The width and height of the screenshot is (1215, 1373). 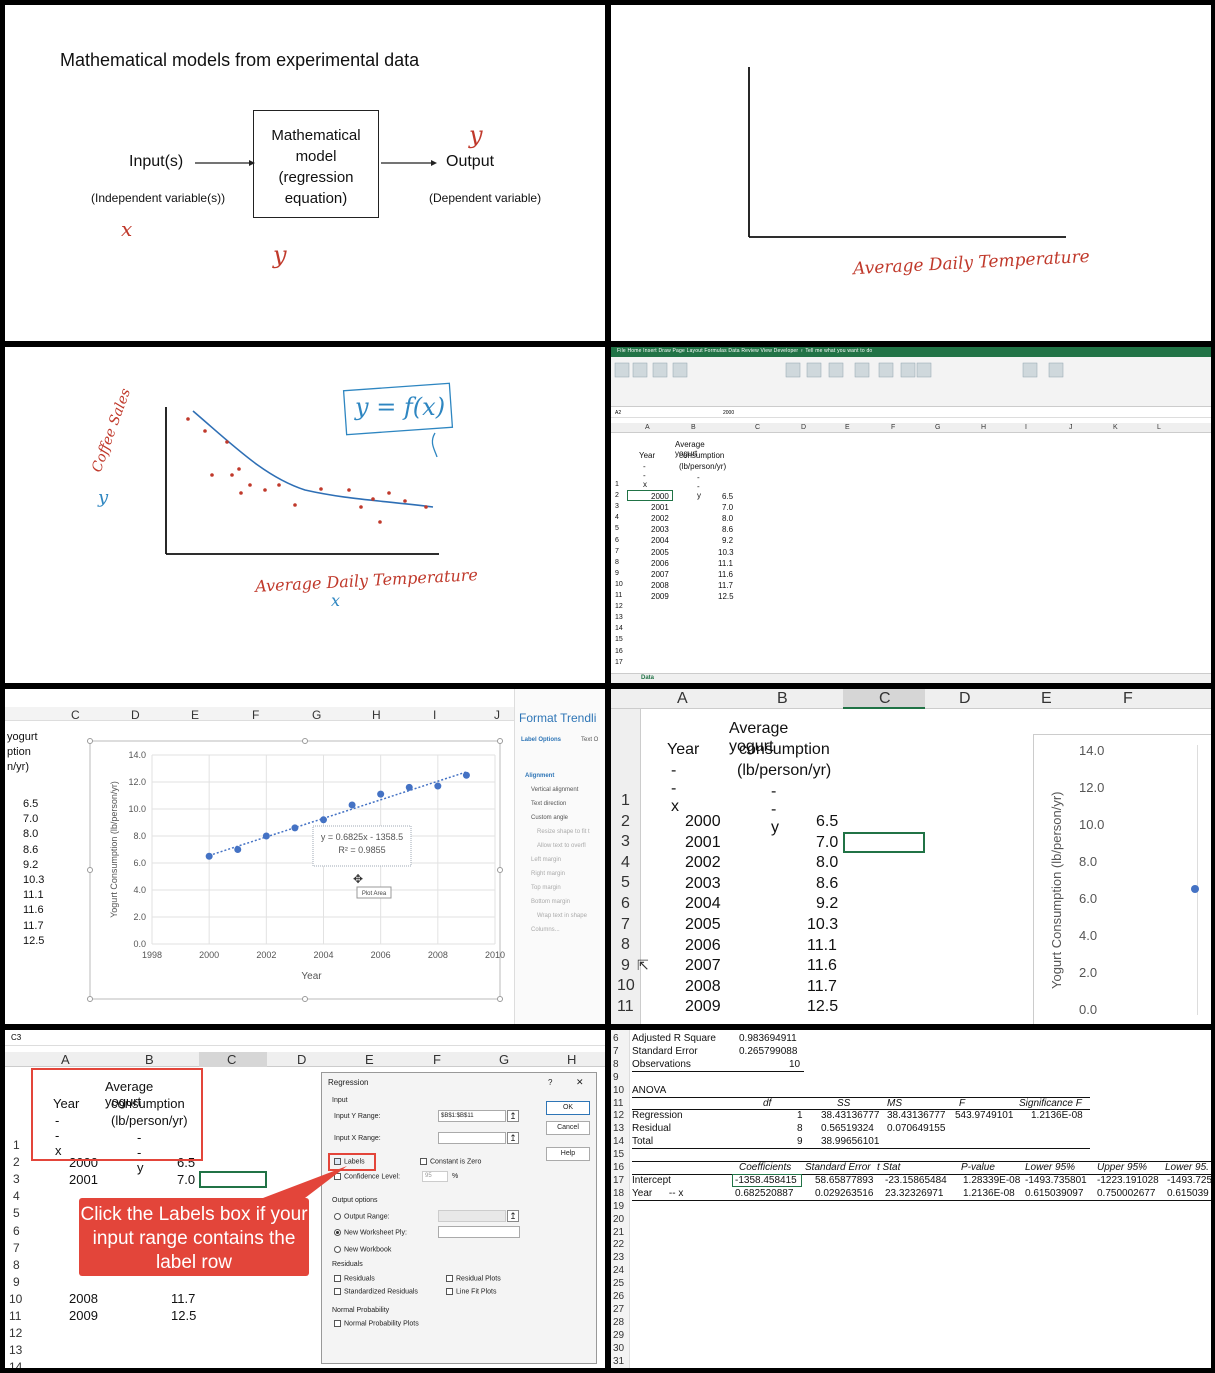 What do you see at coordinates (1189, 1180) in the screenshot?
I see `coef-cell: -1493.725` at bounding box center [1189, 1180].